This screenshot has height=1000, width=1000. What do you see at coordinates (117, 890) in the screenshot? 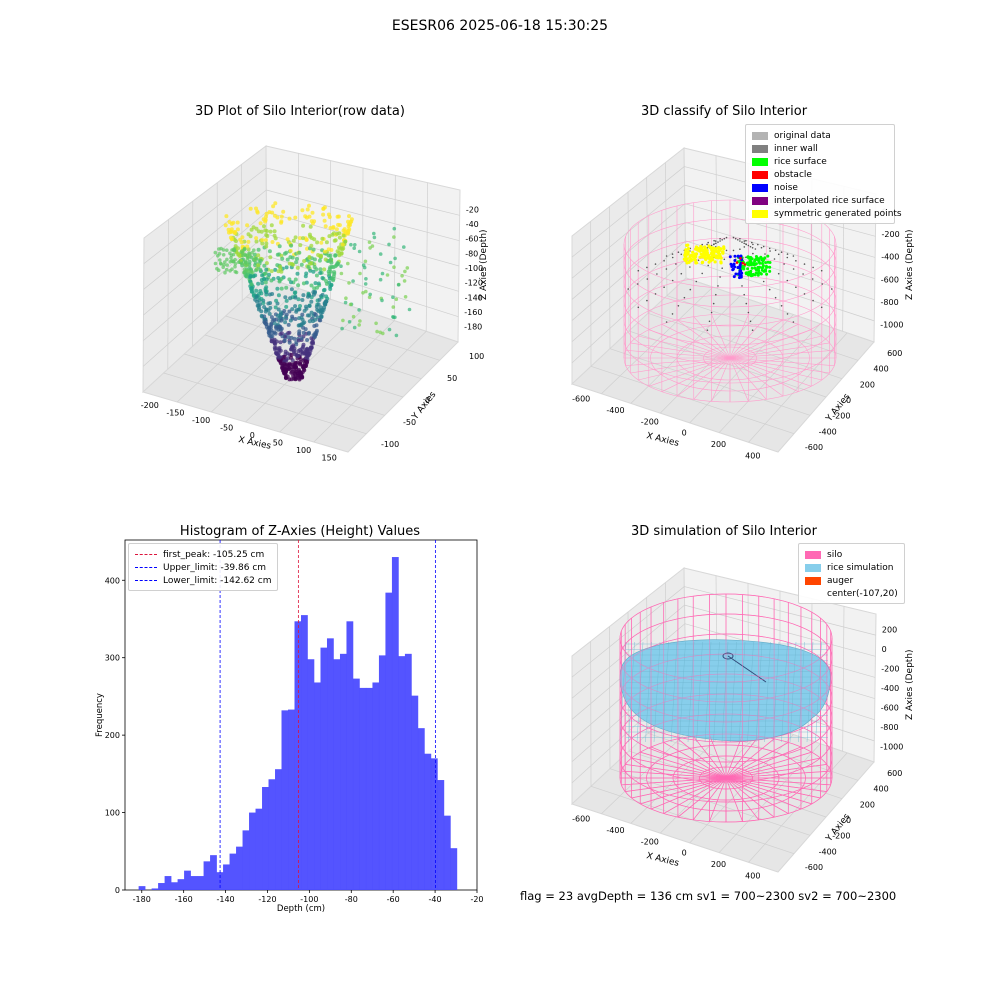
I see `y-tick-label: 0` at bounding box center [117, 890].